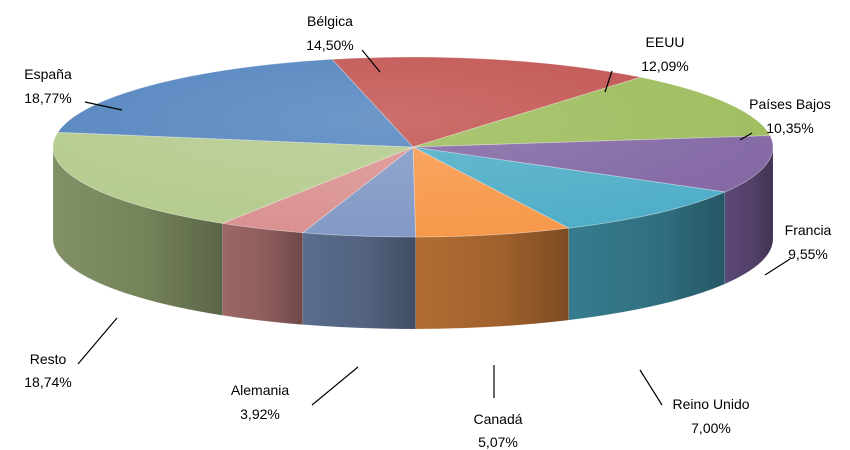 This screenshot has height=450, width=850. Describe the element at coordinates (330, 21) in the screenshot. I see `slice-label-bélgica: Bélgica` at that location.